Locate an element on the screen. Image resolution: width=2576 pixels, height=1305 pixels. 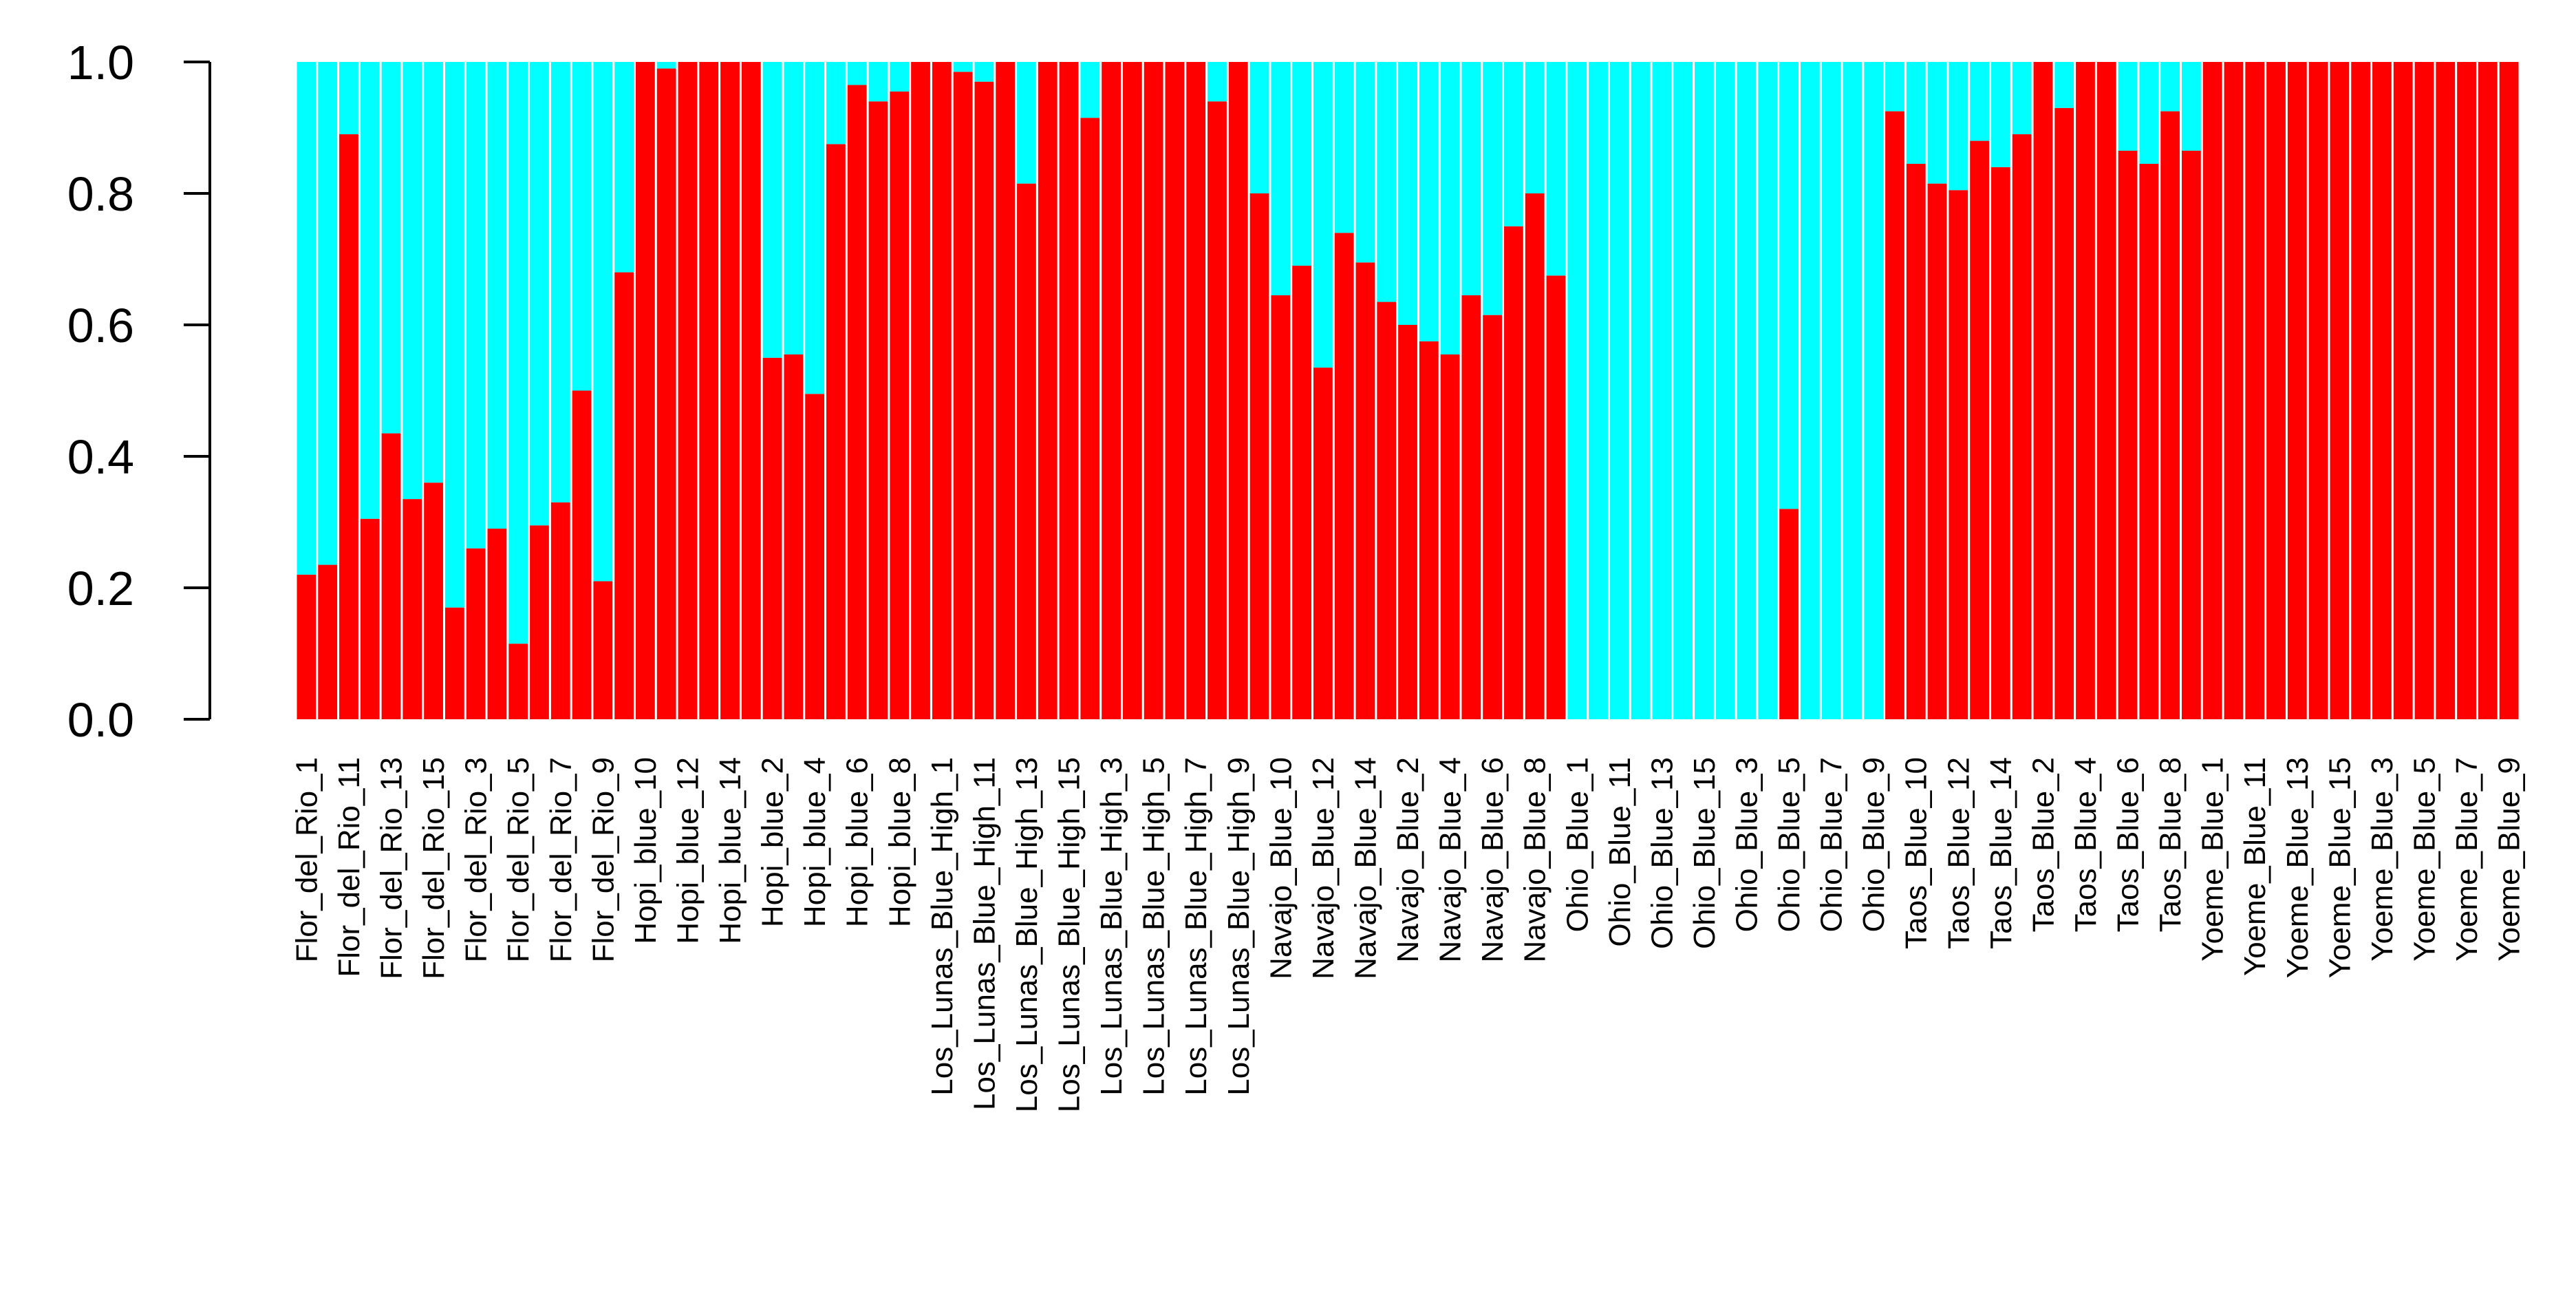
y-tick-label: 0.4 is located at coordinates (100, 457).